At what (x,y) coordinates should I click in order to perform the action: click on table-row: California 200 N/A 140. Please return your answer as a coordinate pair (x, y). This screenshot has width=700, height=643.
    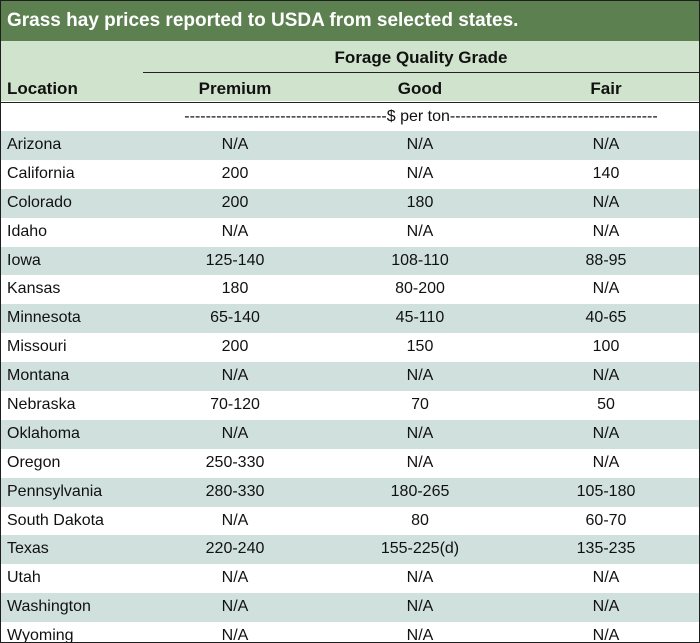
    Looking at the image, I should click on (350, 174).